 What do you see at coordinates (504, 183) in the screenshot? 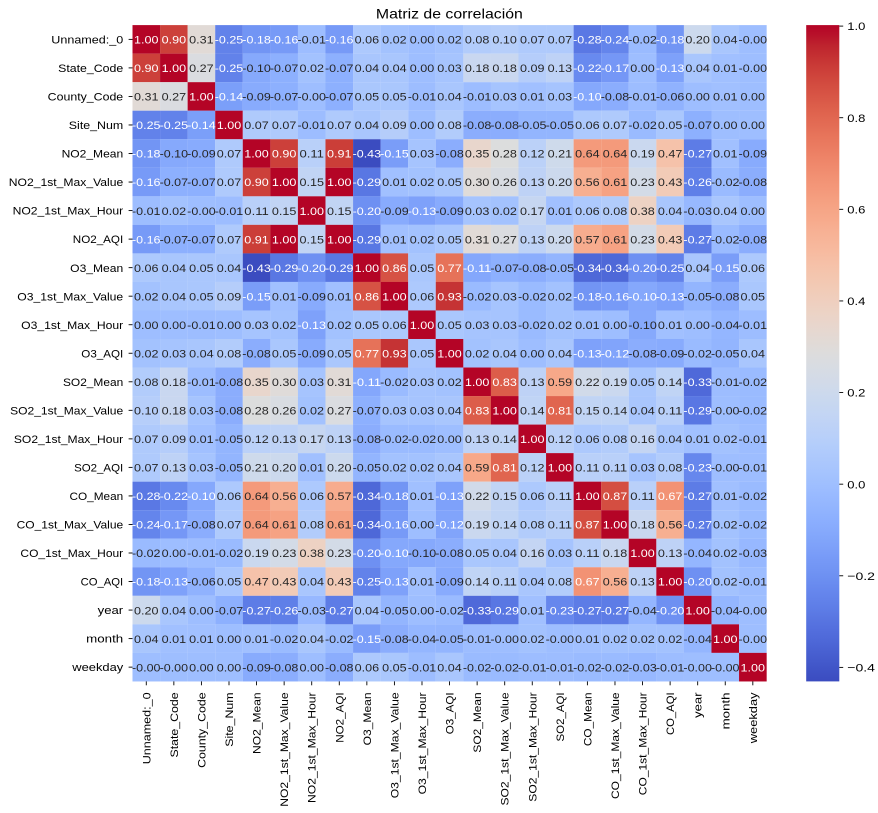
I see `svg-text: 0.26` at bounding box center [504, 183].